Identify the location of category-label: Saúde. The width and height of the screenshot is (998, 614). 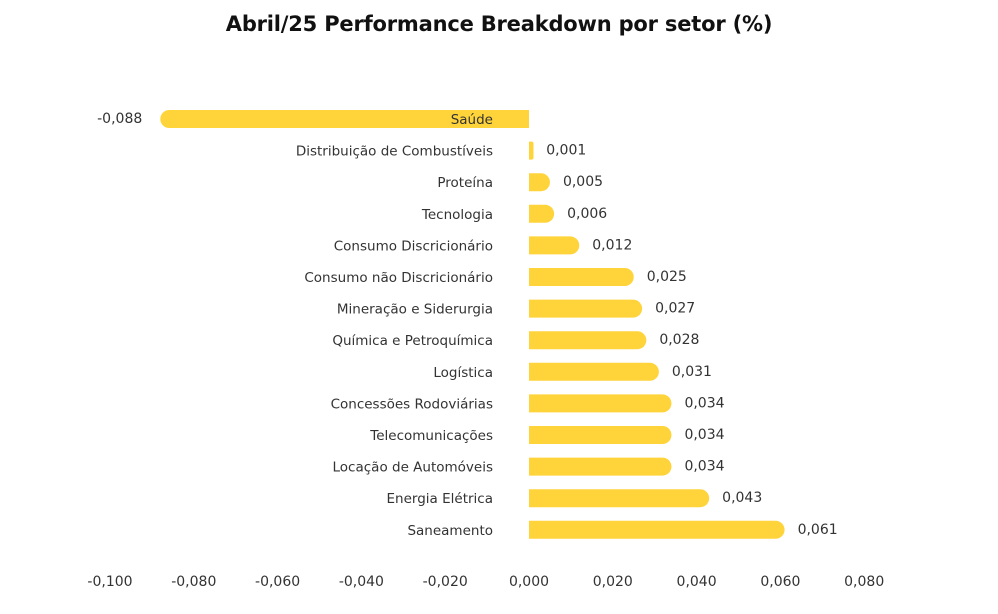
(472, 120).